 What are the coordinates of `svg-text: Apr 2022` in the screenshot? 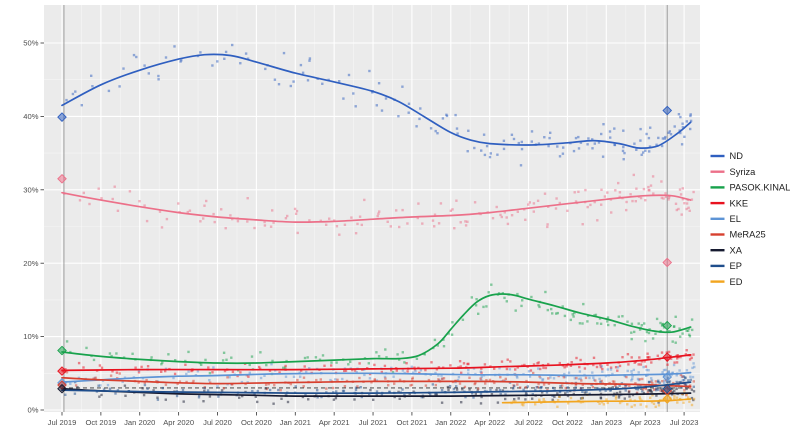 It's located at (489, 422).